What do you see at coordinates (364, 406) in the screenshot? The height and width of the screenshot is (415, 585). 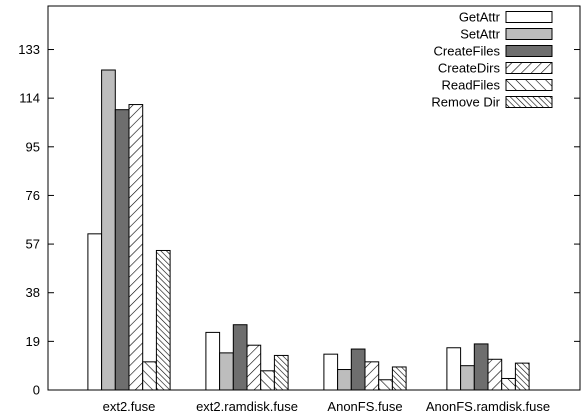 I see `x-tick-label: AnonFS.fuse` at bounding box center [364, 406].